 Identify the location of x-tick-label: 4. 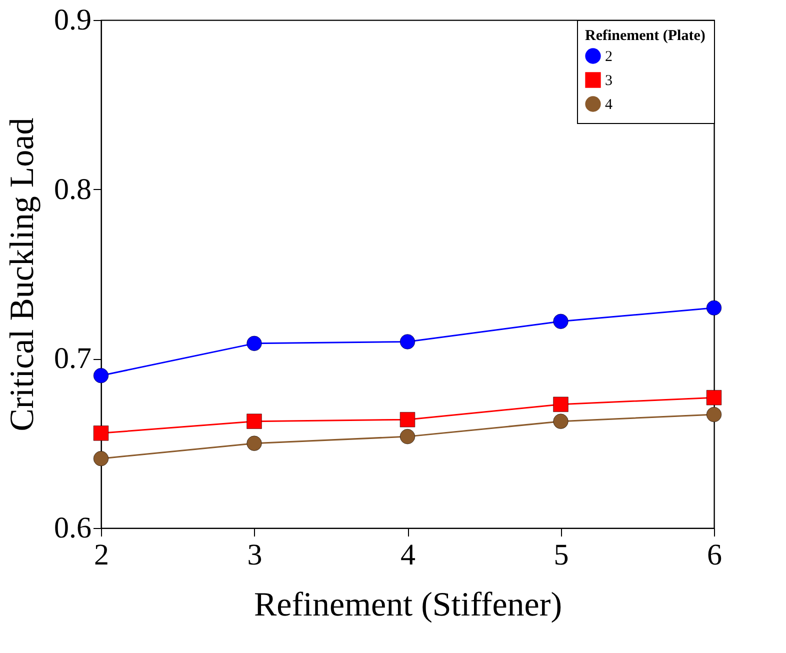
(408, 555).